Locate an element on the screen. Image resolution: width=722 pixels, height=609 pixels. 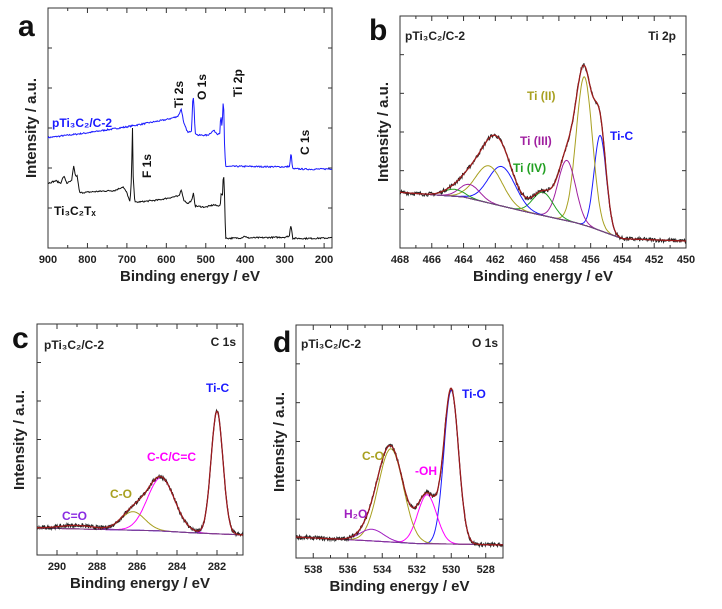
x-tick-label: 530 is located at coordinates (451, 570).